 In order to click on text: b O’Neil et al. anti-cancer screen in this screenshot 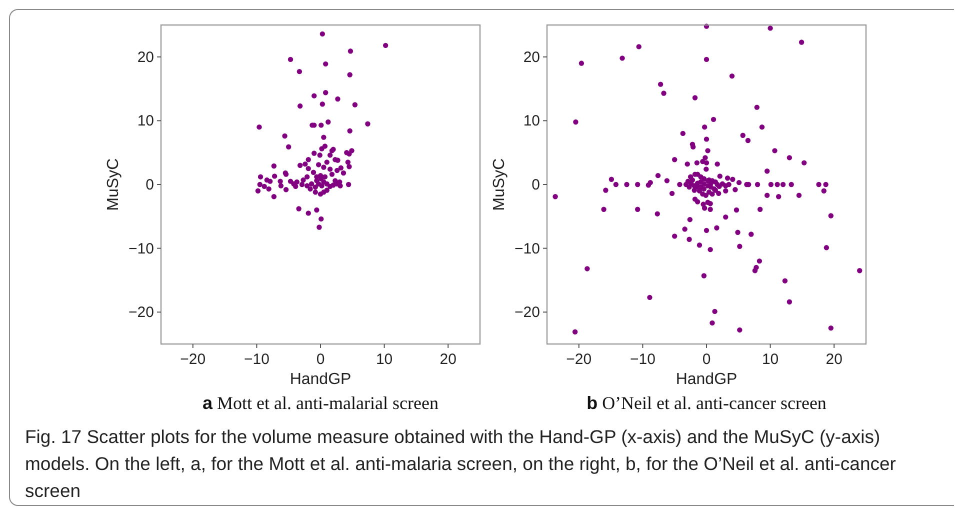, I will do `click(706, 403)`.